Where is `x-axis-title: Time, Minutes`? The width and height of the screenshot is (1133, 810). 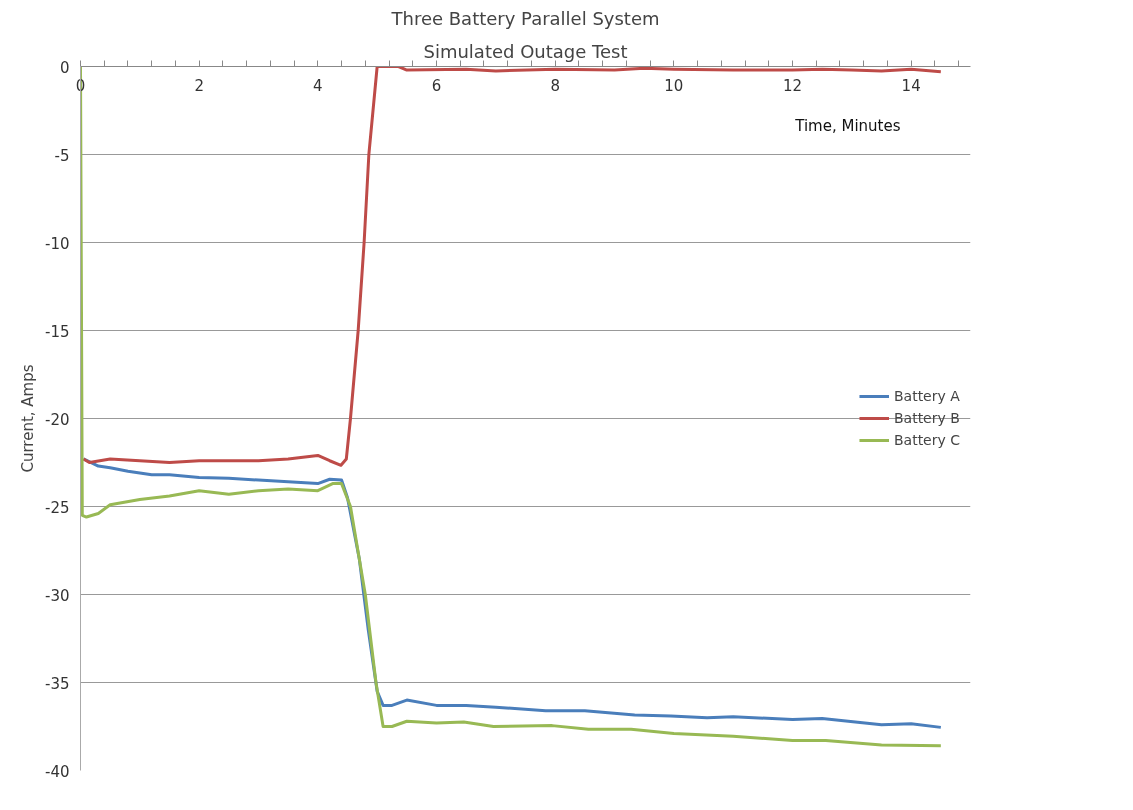 x-axis-title: Time, Minutes is located at coordinates (847, 125).